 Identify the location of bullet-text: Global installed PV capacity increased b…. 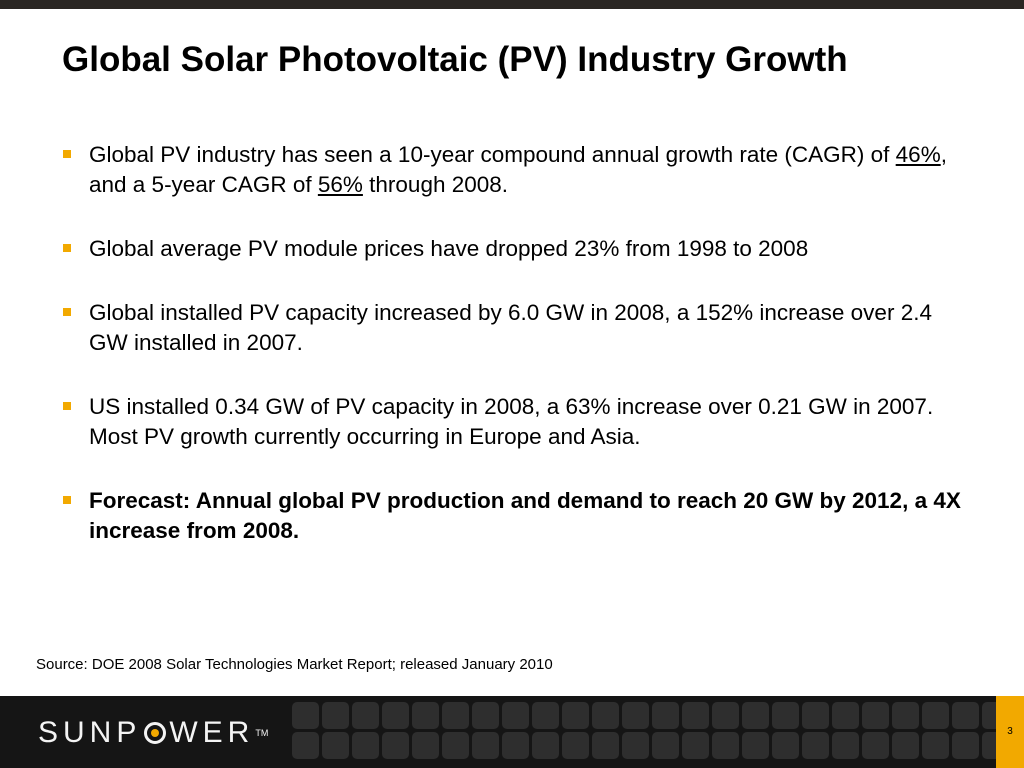
(510, 327).